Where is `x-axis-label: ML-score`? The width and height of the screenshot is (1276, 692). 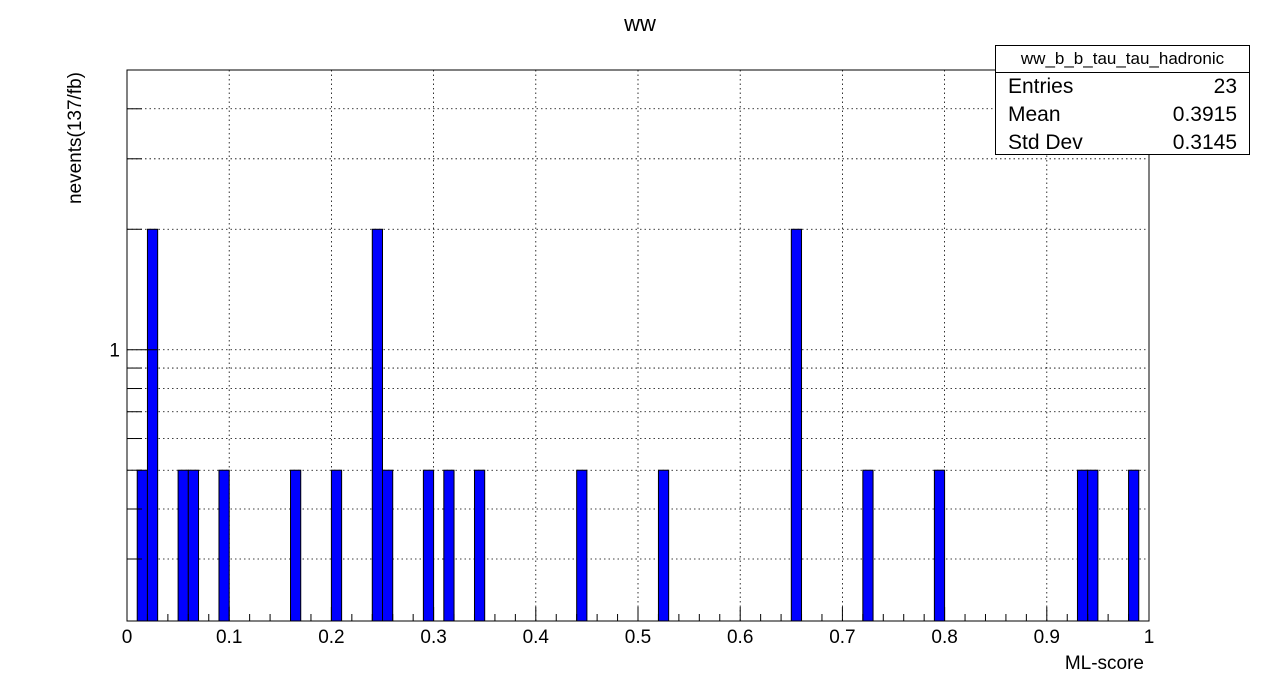
x-axis-label: ML-score is located at coordinates (1104, 663).